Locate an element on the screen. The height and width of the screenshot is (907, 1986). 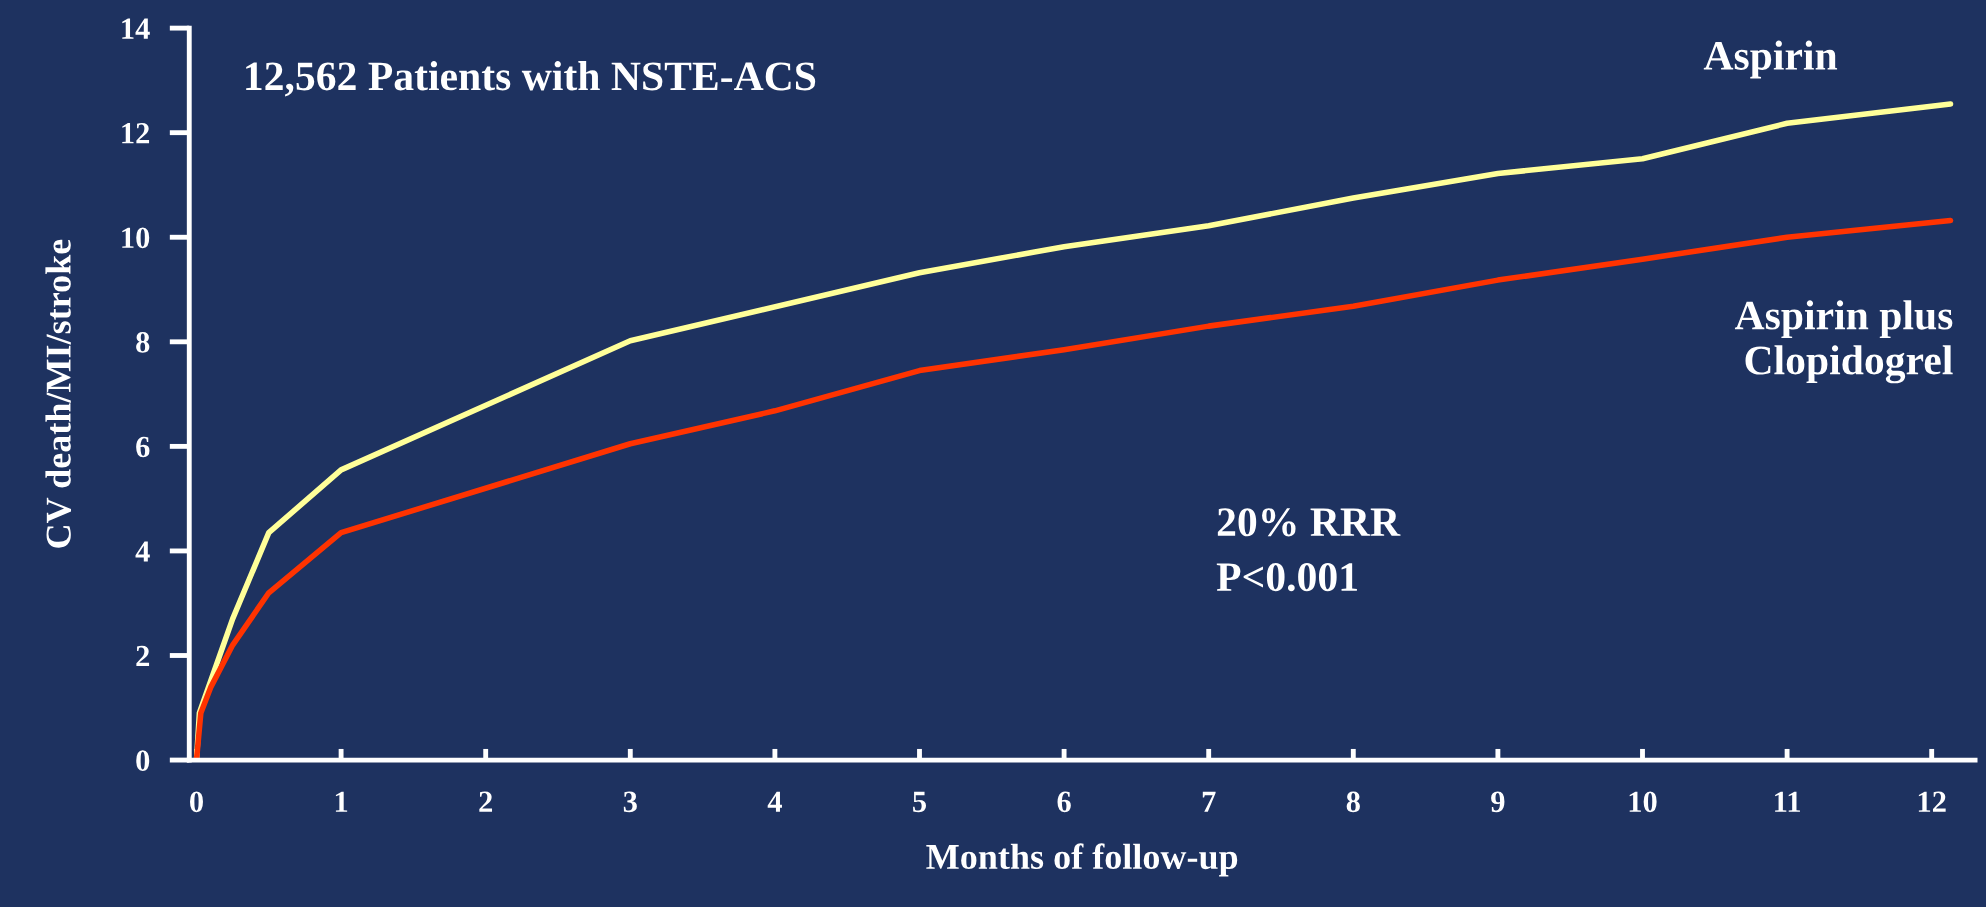
x-tick-label: 3 is located at coordinates (630, 802).